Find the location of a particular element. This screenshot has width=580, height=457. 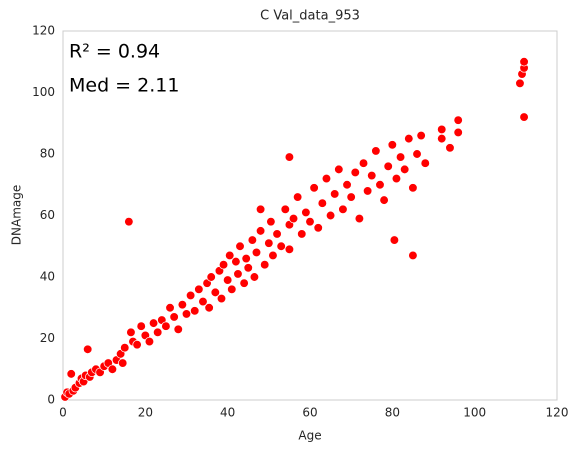

annotation: R² = 0.94 is located at coordinates (114, 52).